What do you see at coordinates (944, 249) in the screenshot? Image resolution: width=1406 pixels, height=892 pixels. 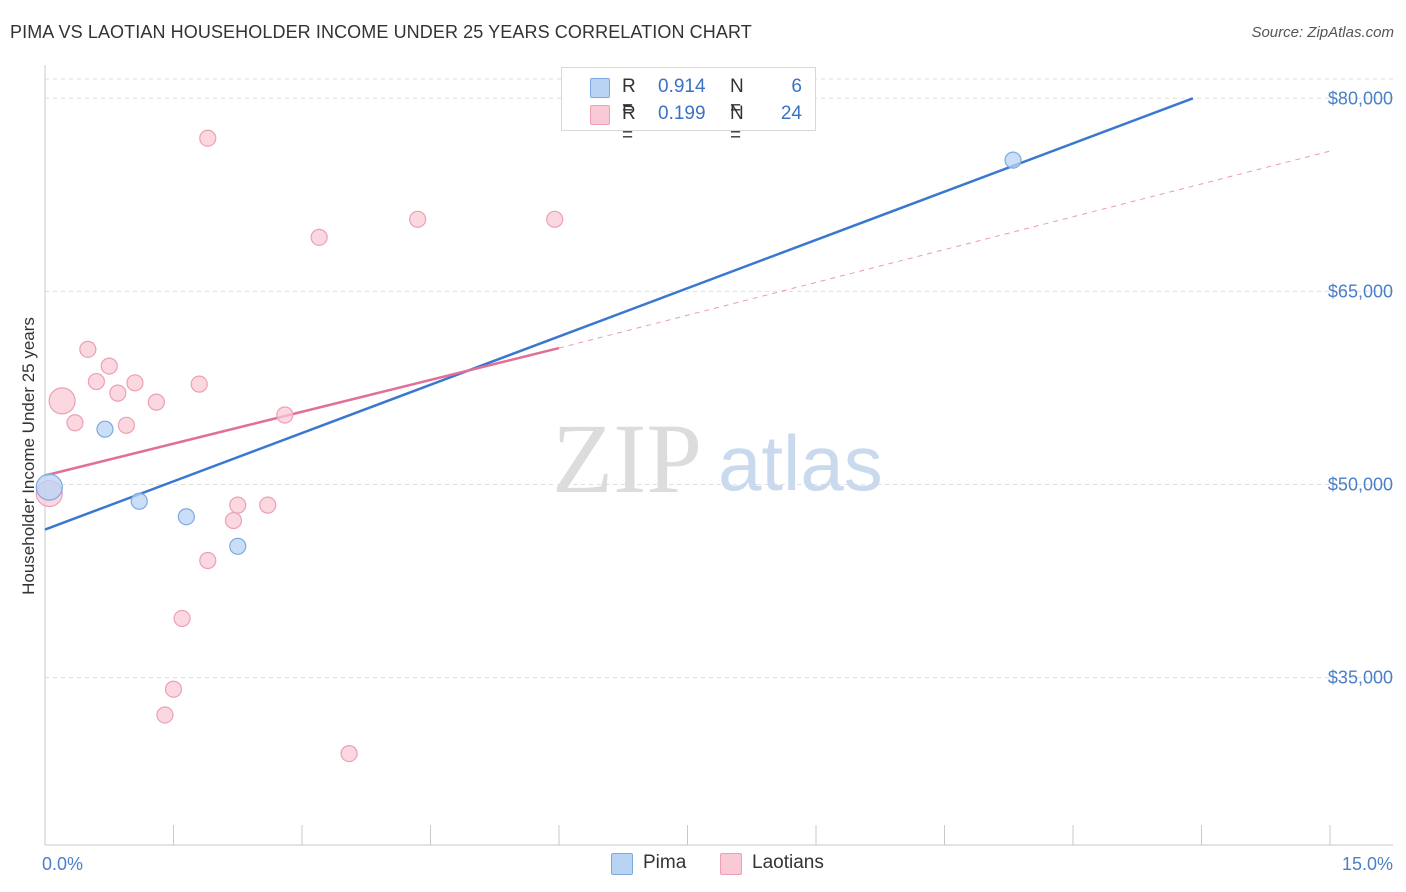 I see `laotians-trend-extension` at bounding box center [944, 249].